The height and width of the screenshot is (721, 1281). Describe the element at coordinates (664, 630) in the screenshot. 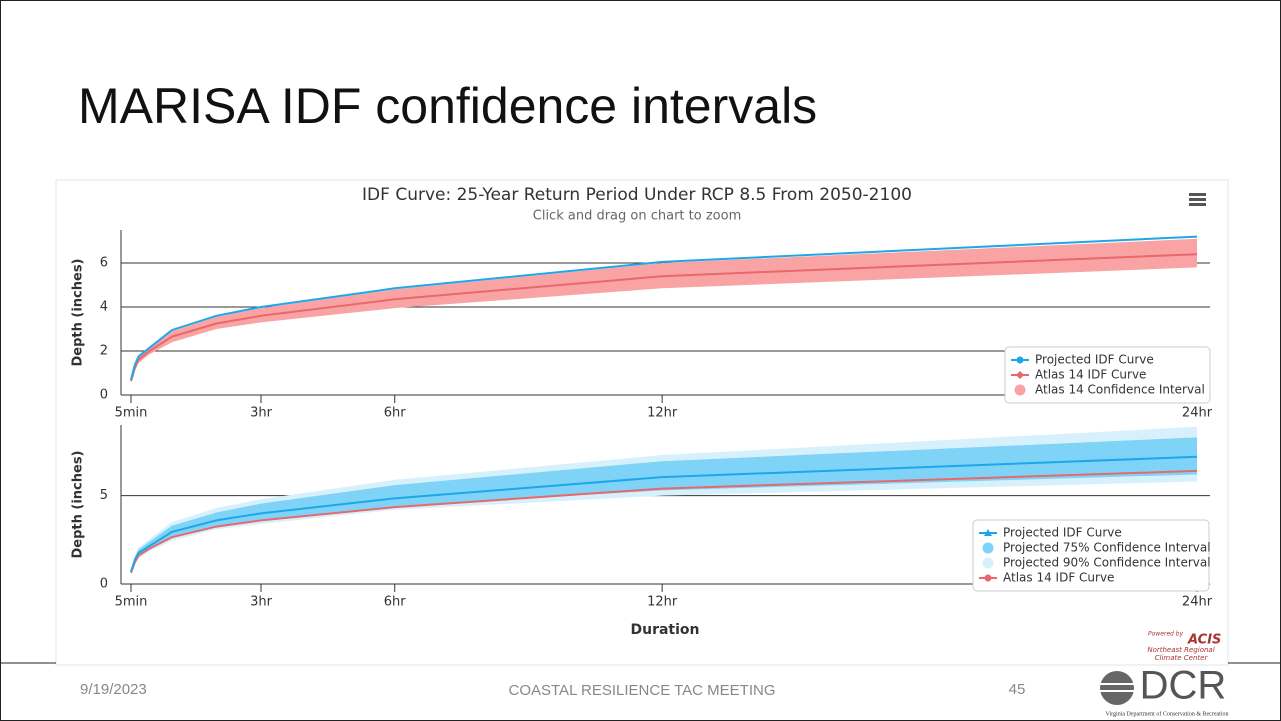

I see `x-axis-label: Duration` at that location.